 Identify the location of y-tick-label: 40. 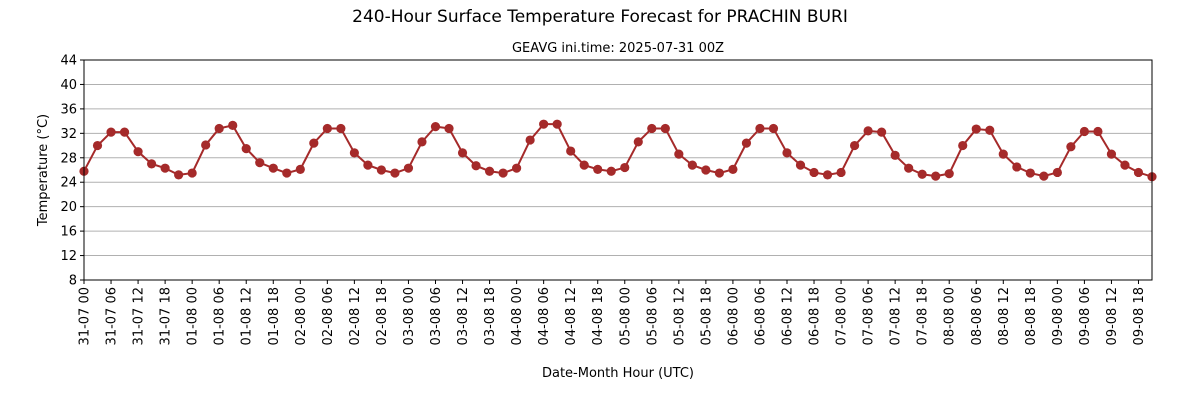
(68, 85).